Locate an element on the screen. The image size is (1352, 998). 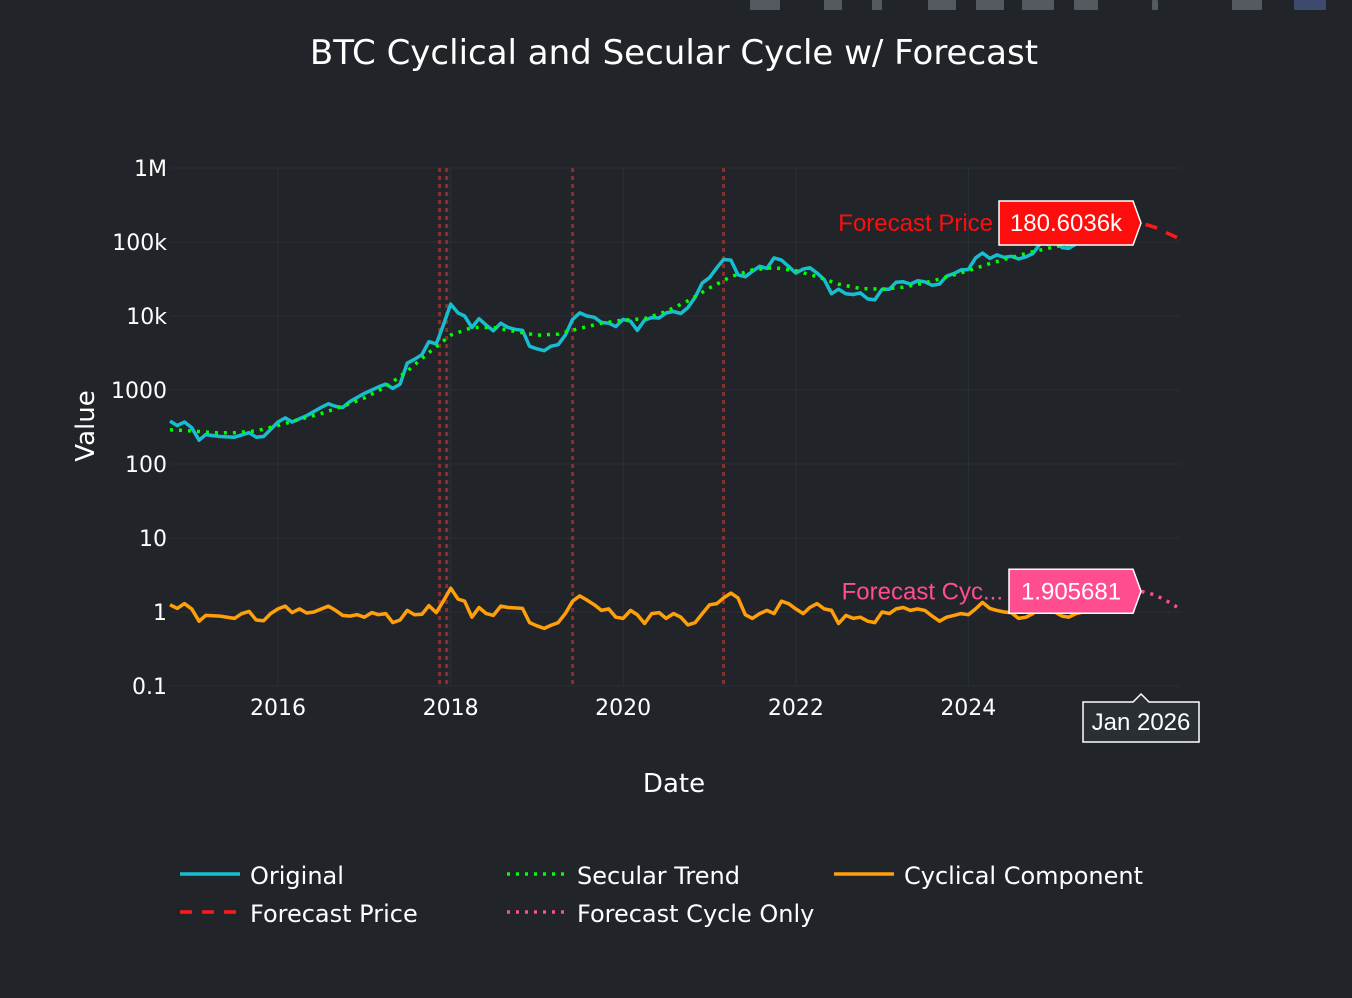
x-axis: 2016 2018 2020 2022 2024 is located at coordinates (623, 708).